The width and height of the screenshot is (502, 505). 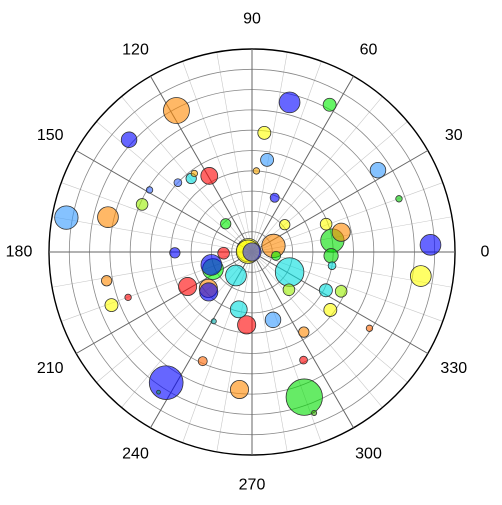 I want to click on angle-tick-label-90: 90, so click(x=252, y=19).